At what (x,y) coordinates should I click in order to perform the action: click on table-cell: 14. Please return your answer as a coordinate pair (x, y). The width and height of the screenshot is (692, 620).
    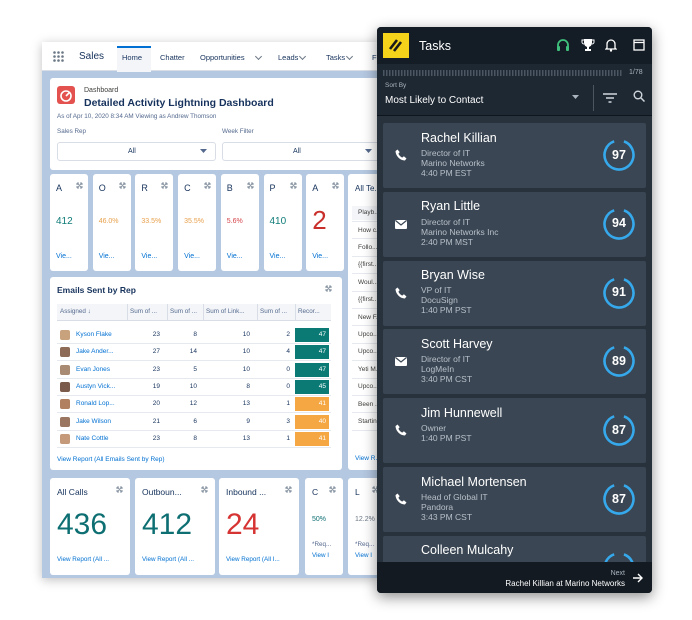
    Looking at the image, I should click on (193, 352).